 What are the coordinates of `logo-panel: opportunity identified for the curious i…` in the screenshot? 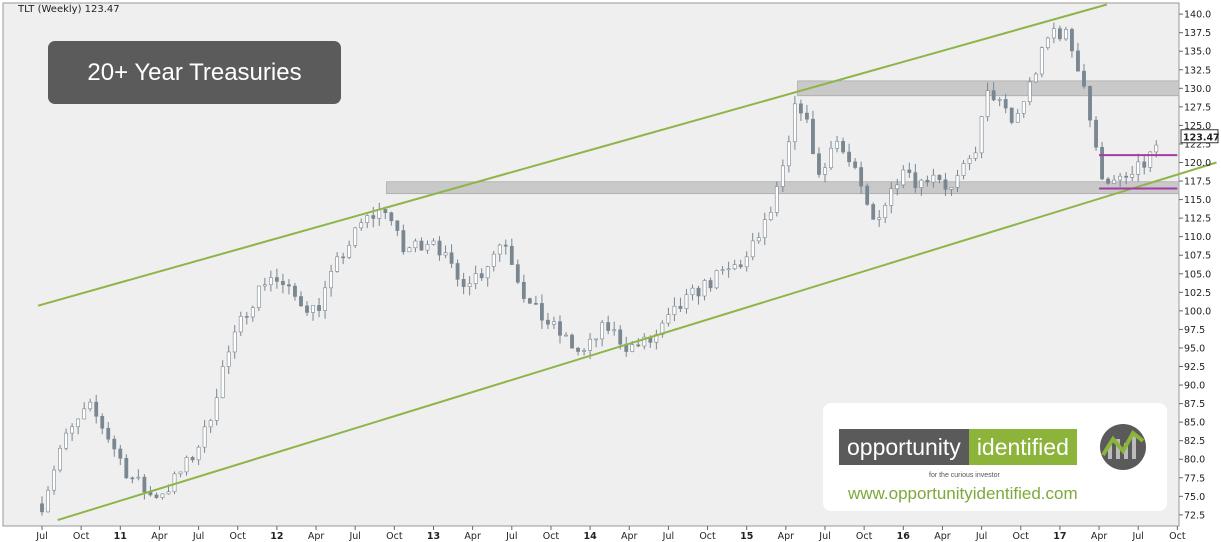 It's located at (995, 457).